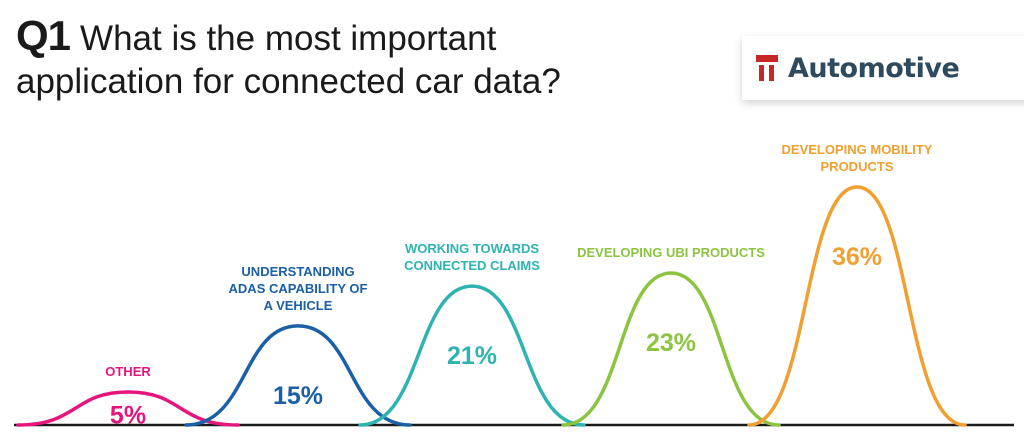 This screenshot has height=439, width=1024. What do you see at coordinates (128, 371) in the screenshot?
I see `category-label-1: OTHER` at bounding box center [128, 371].